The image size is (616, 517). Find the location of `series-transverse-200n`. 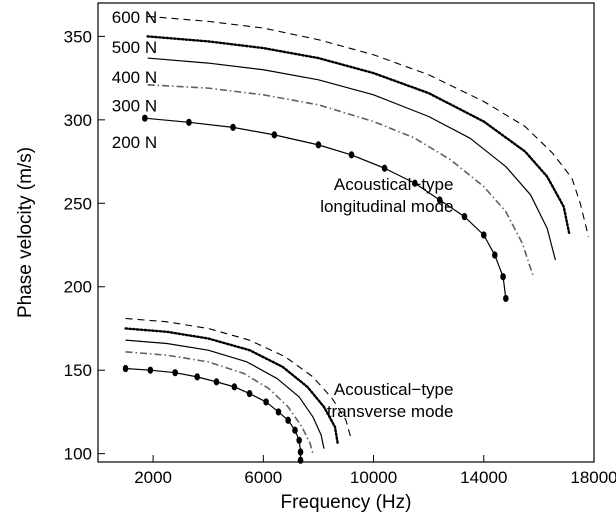

series-transverse-200n is located at coordinates (213, 414).